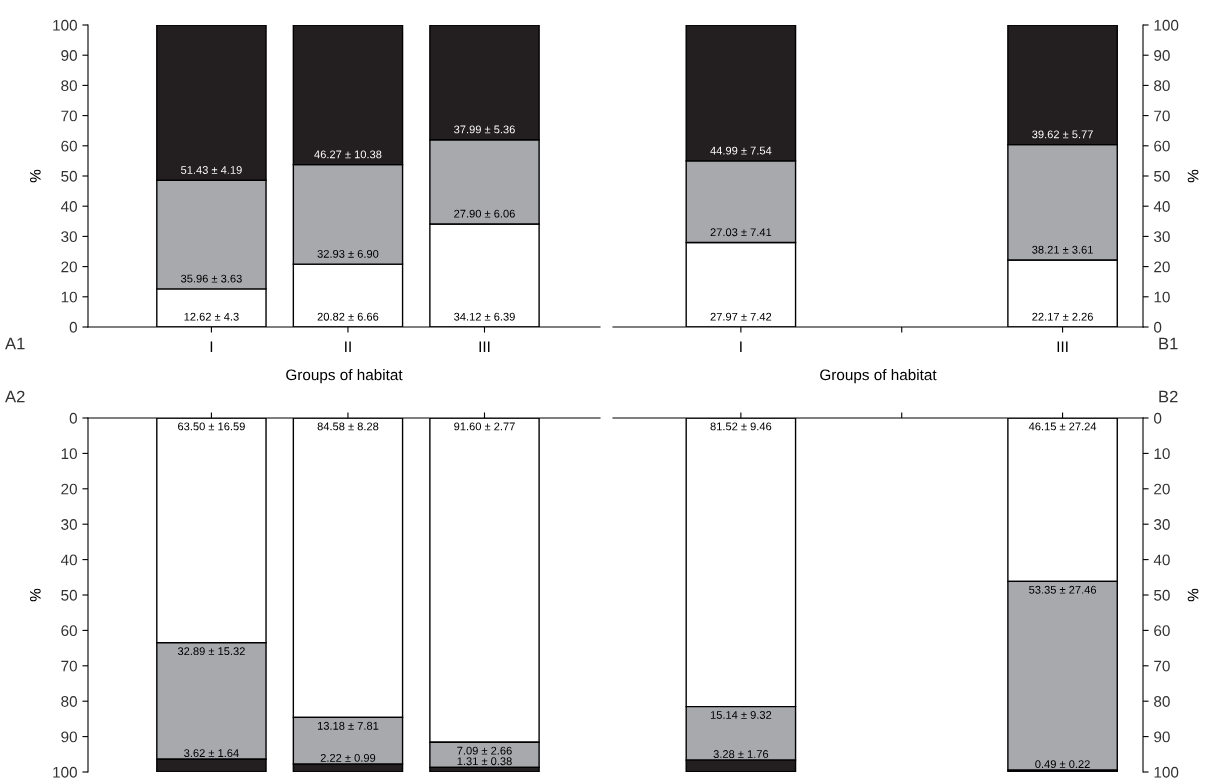  I want to click on data-label: 46.27 ± 10.38, so click(348, 154).